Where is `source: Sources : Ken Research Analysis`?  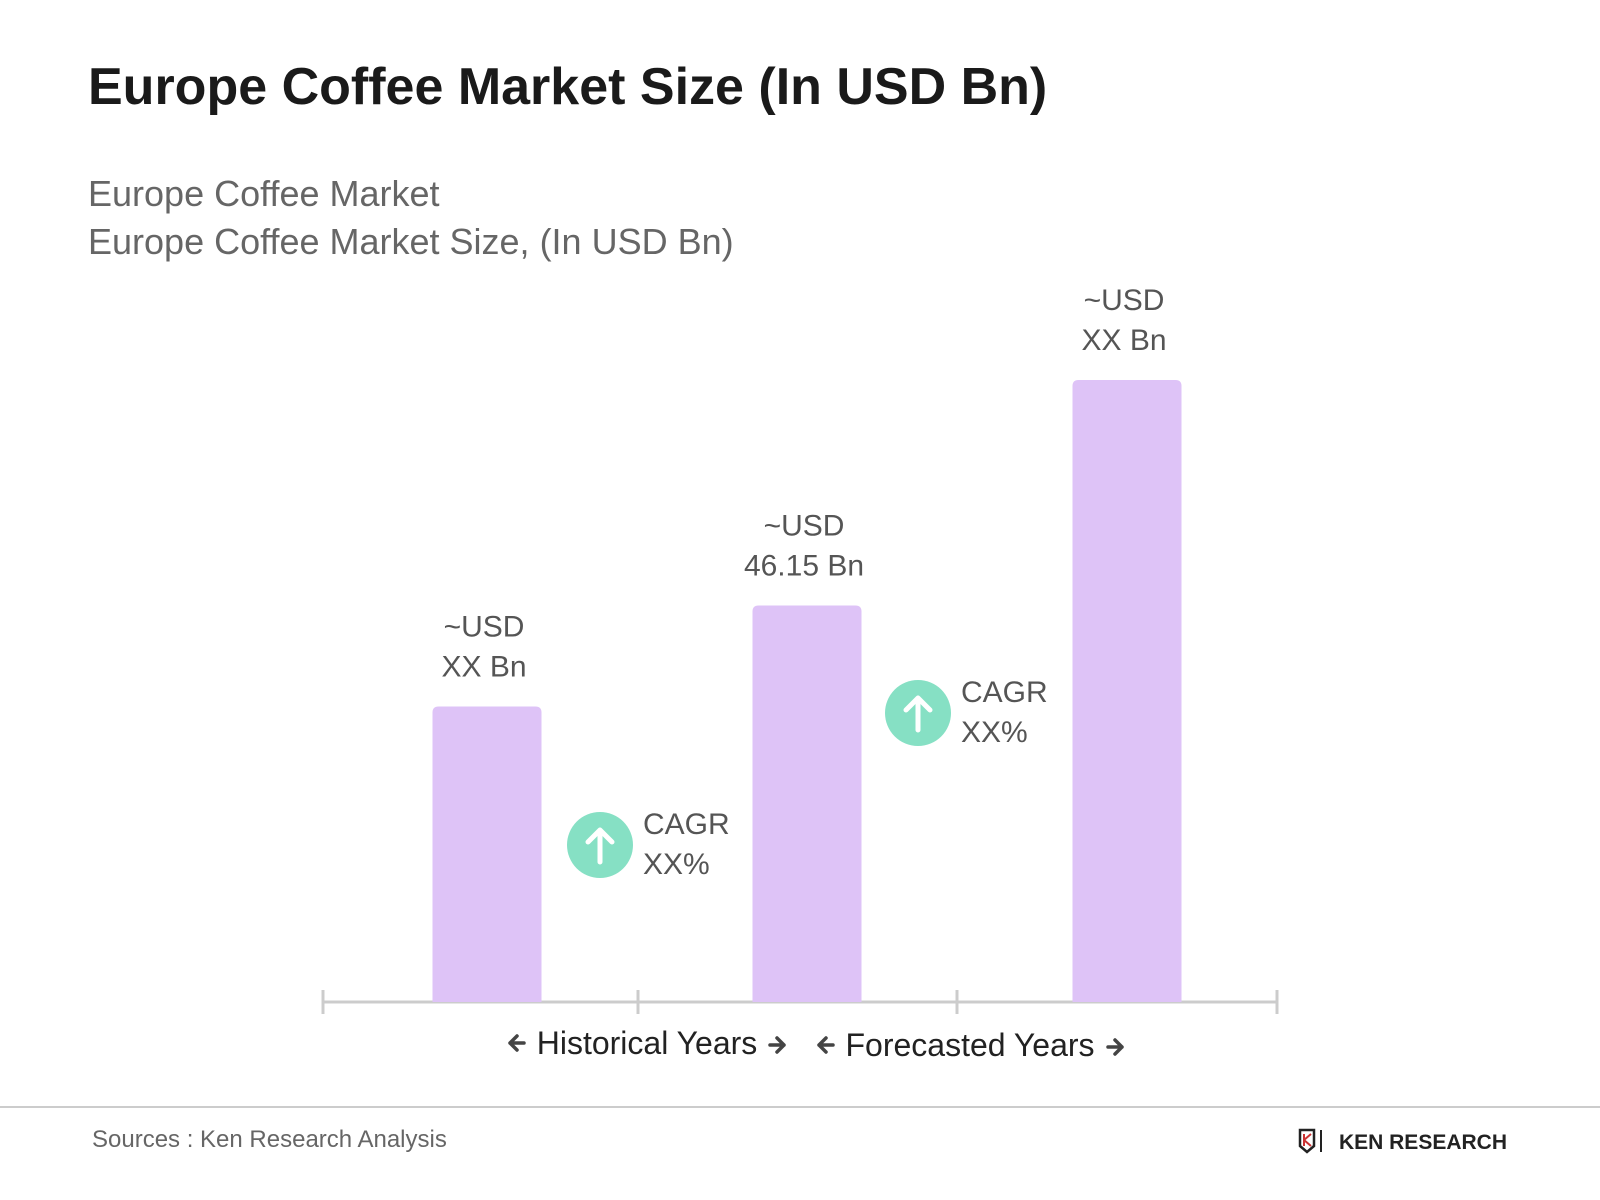 source: Sources : Ken Research Analysis is located at coordinates (269, 1139).